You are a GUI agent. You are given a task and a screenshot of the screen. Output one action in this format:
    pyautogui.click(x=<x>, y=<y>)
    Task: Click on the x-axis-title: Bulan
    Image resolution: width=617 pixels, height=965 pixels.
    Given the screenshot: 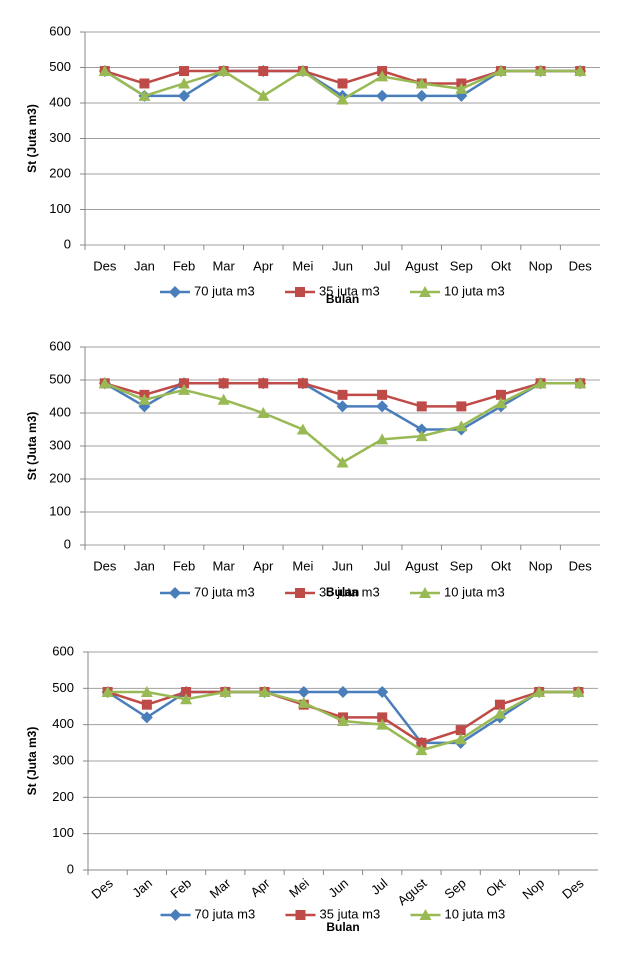 What is the action you would take?
    pyautogui.click(x=342, y=592)
    